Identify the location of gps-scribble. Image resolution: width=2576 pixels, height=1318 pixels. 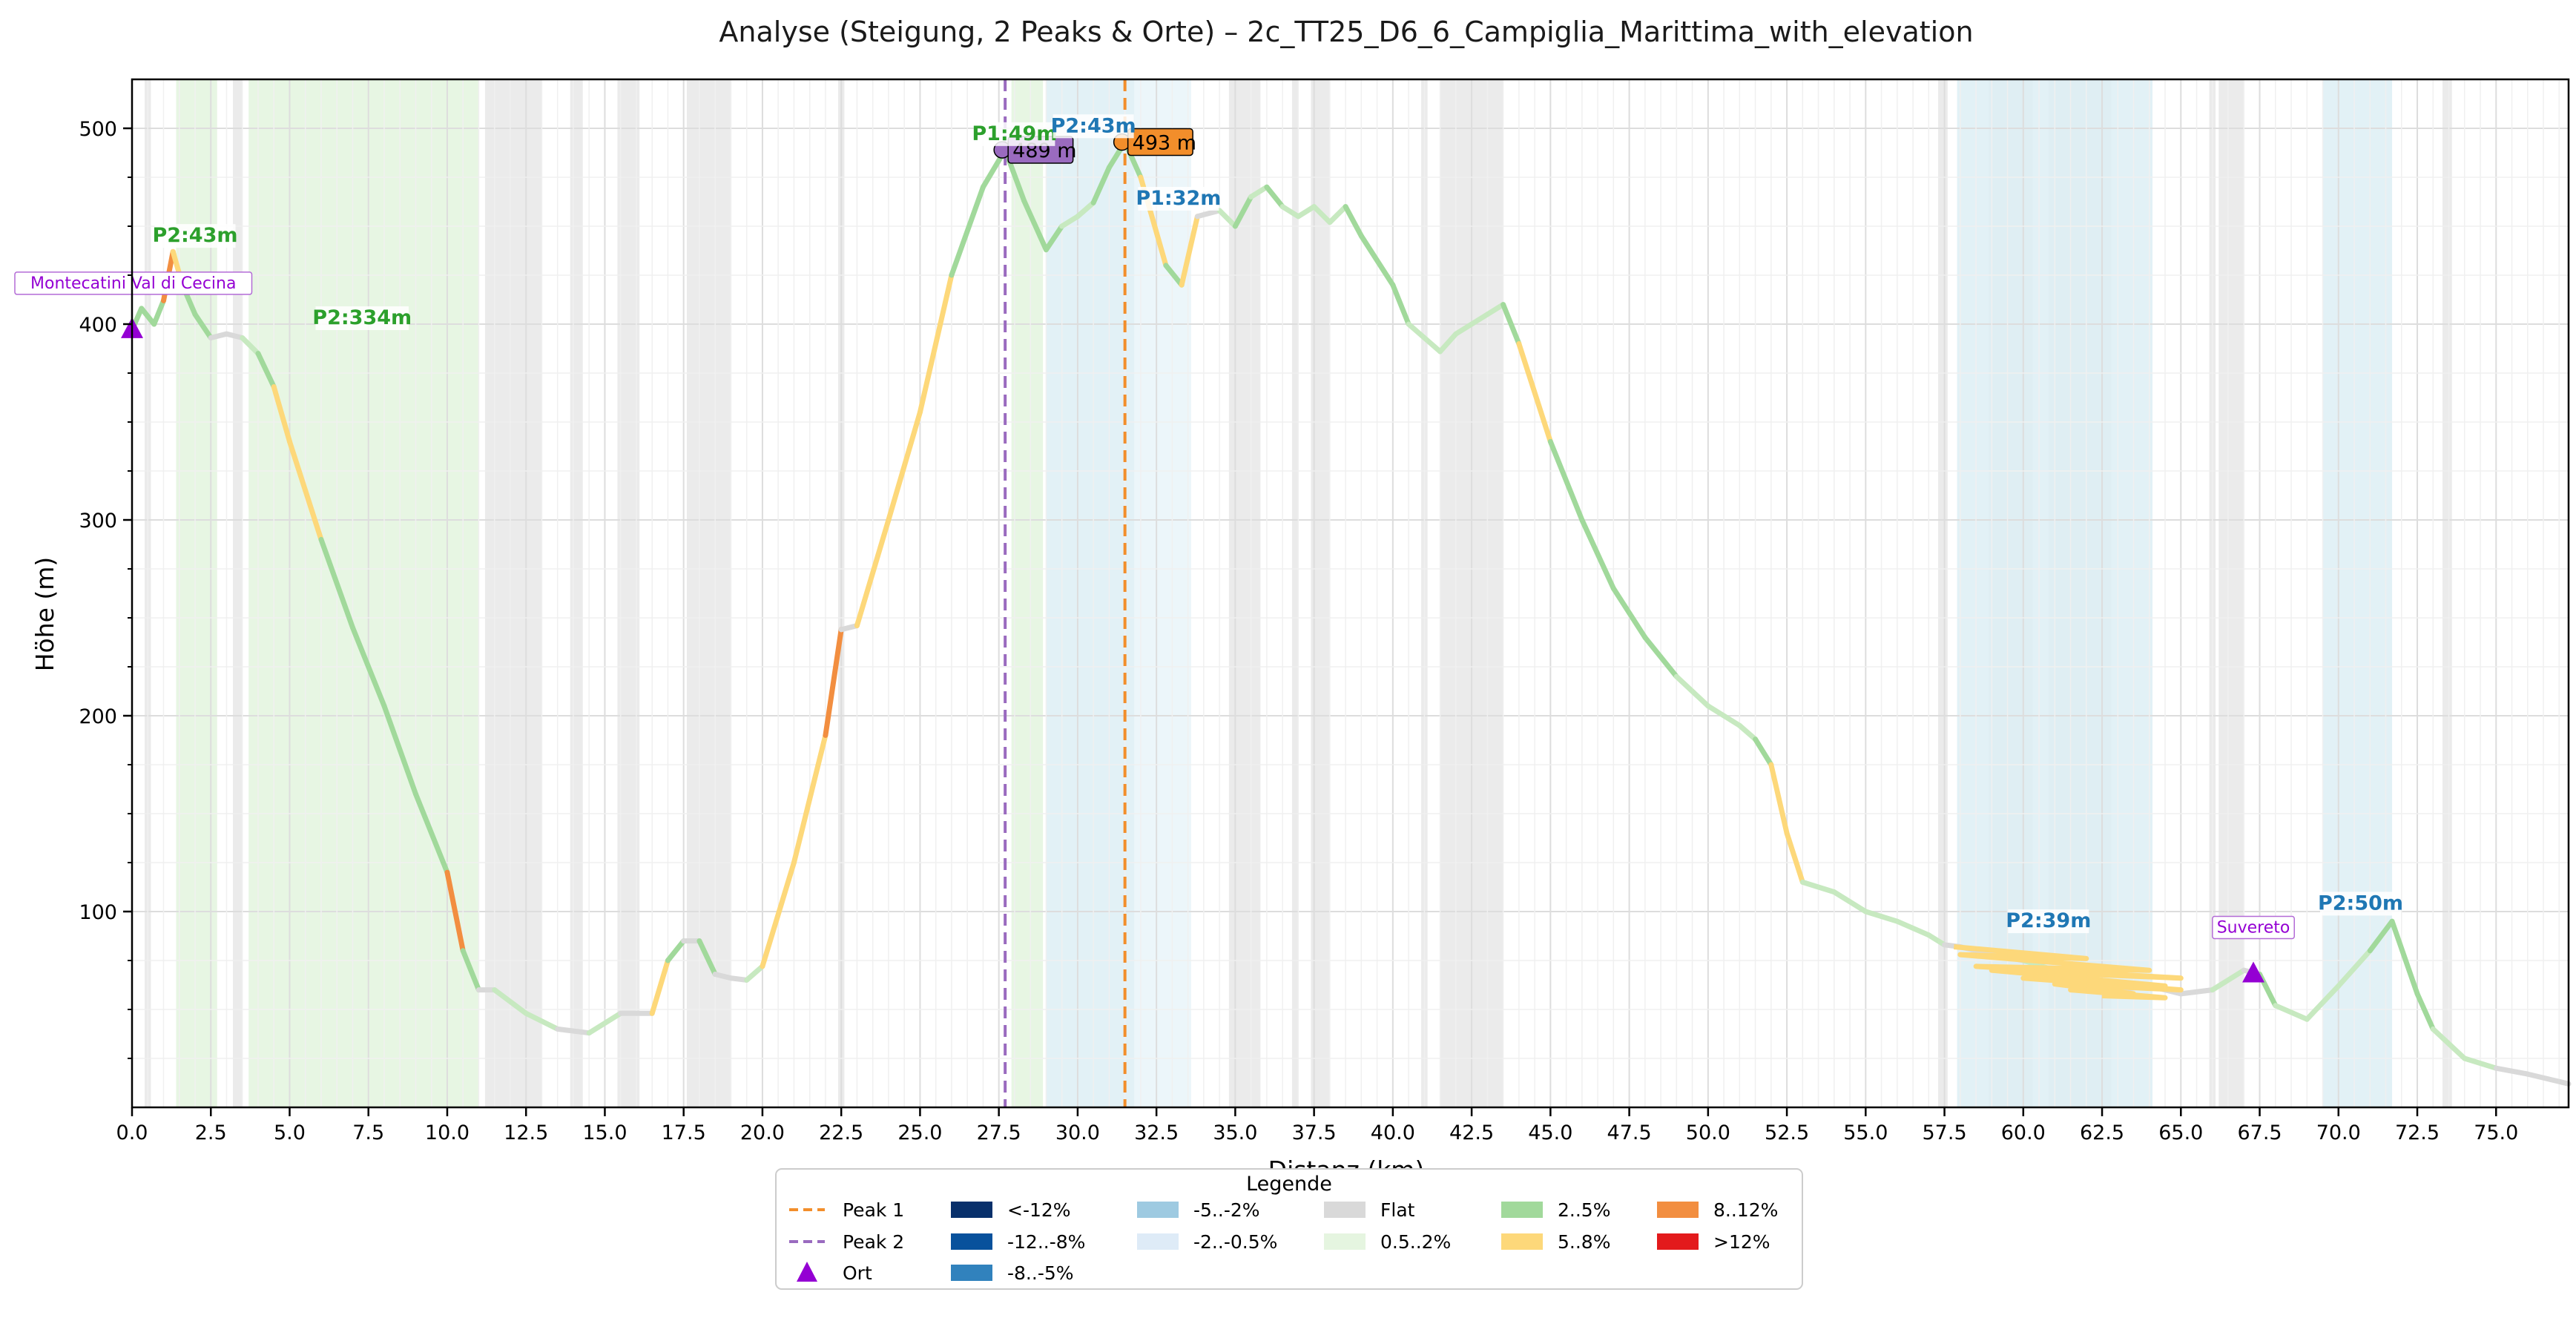
(2068, 972).